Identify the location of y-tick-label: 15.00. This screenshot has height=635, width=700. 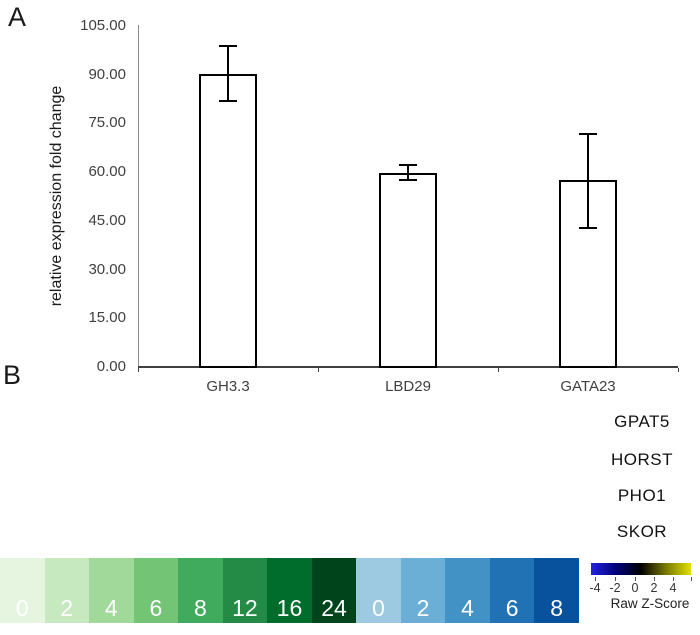
(107, 318).